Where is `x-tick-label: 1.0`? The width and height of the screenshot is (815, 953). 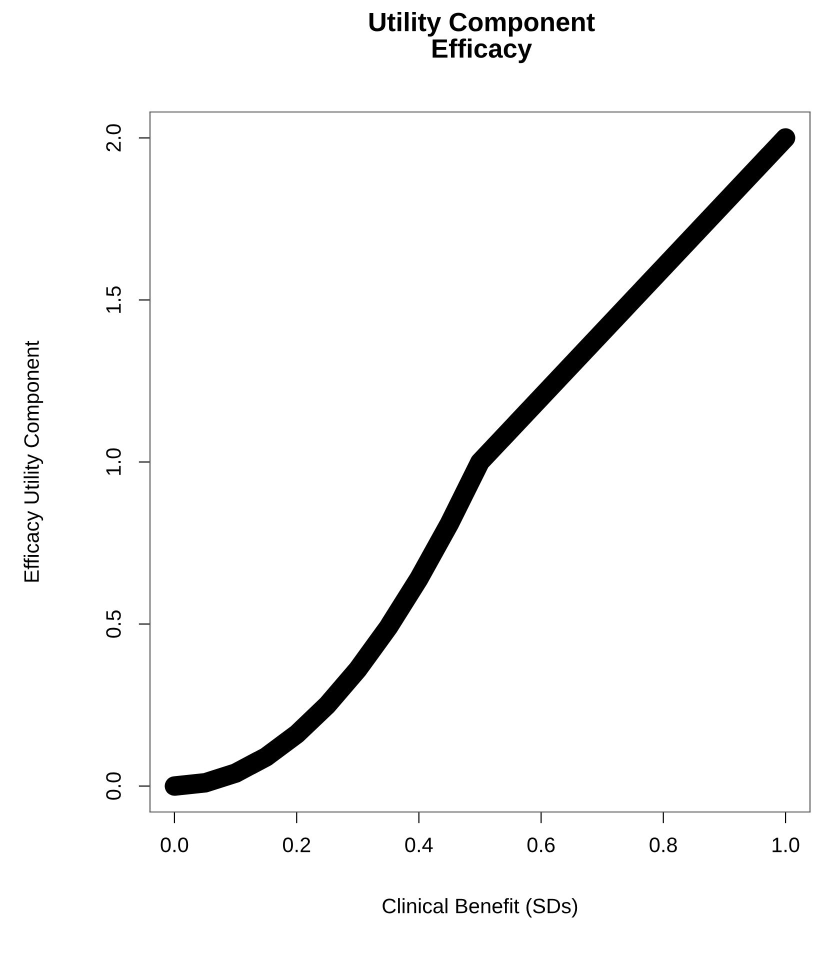
x-tick-label: 1.0 is located at coordinates (786, 845).